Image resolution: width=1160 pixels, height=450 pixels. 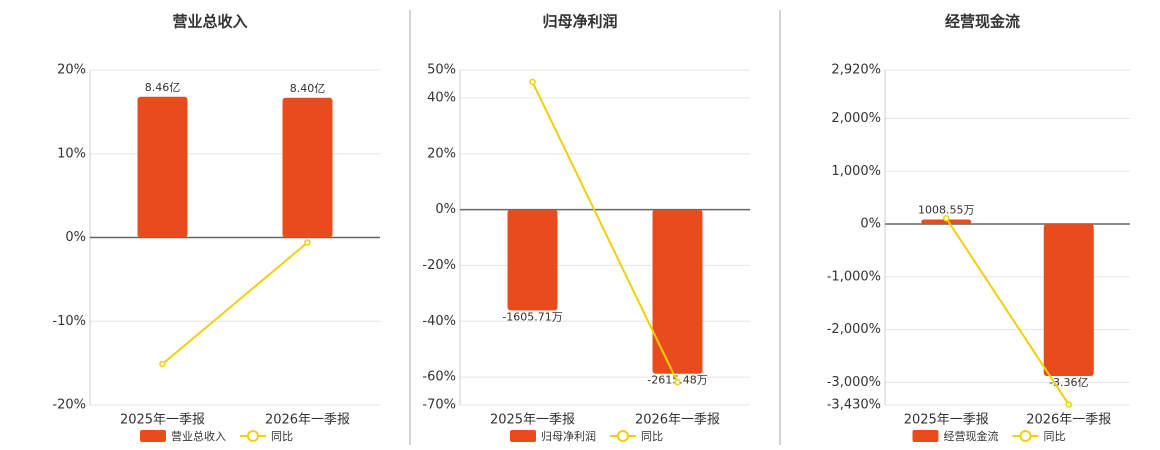 What do you see at coordinates (71, 153) in the screenshot?
I see `y-tick-label: 10%` at bounding box center [71, 153].